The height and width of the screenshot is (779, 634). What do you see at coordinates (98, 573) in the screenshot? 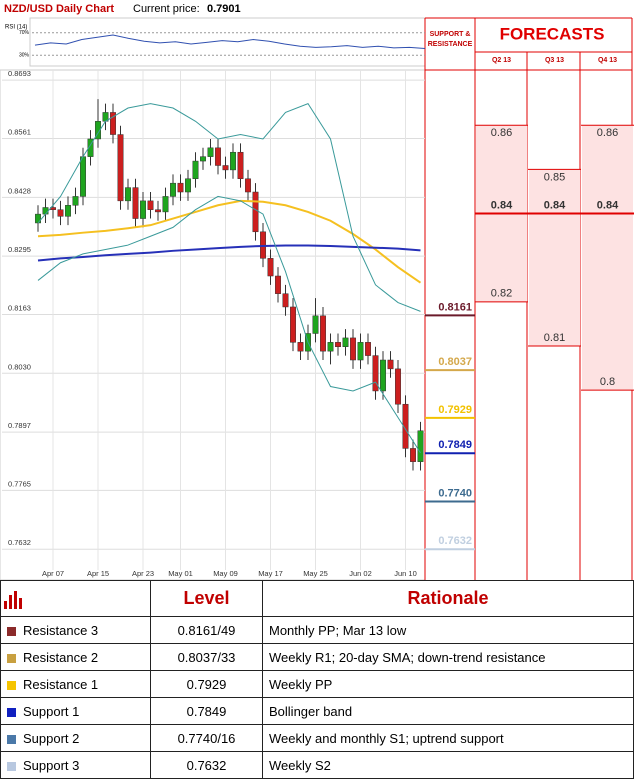
I see `x-tick-label: Apr 15` at bounding box center [98, 573].